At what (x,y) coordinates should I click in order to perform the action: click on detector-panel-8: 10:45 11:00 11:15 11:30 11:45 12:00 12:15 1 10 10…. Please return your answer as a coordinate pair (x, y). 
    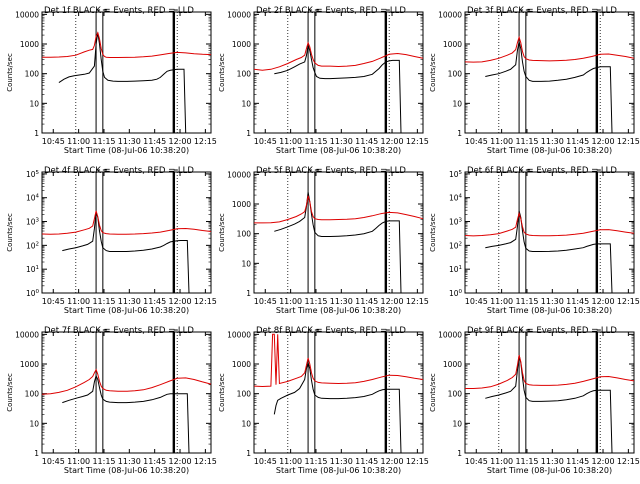
    Looking at the image, I should click on (323, 400).